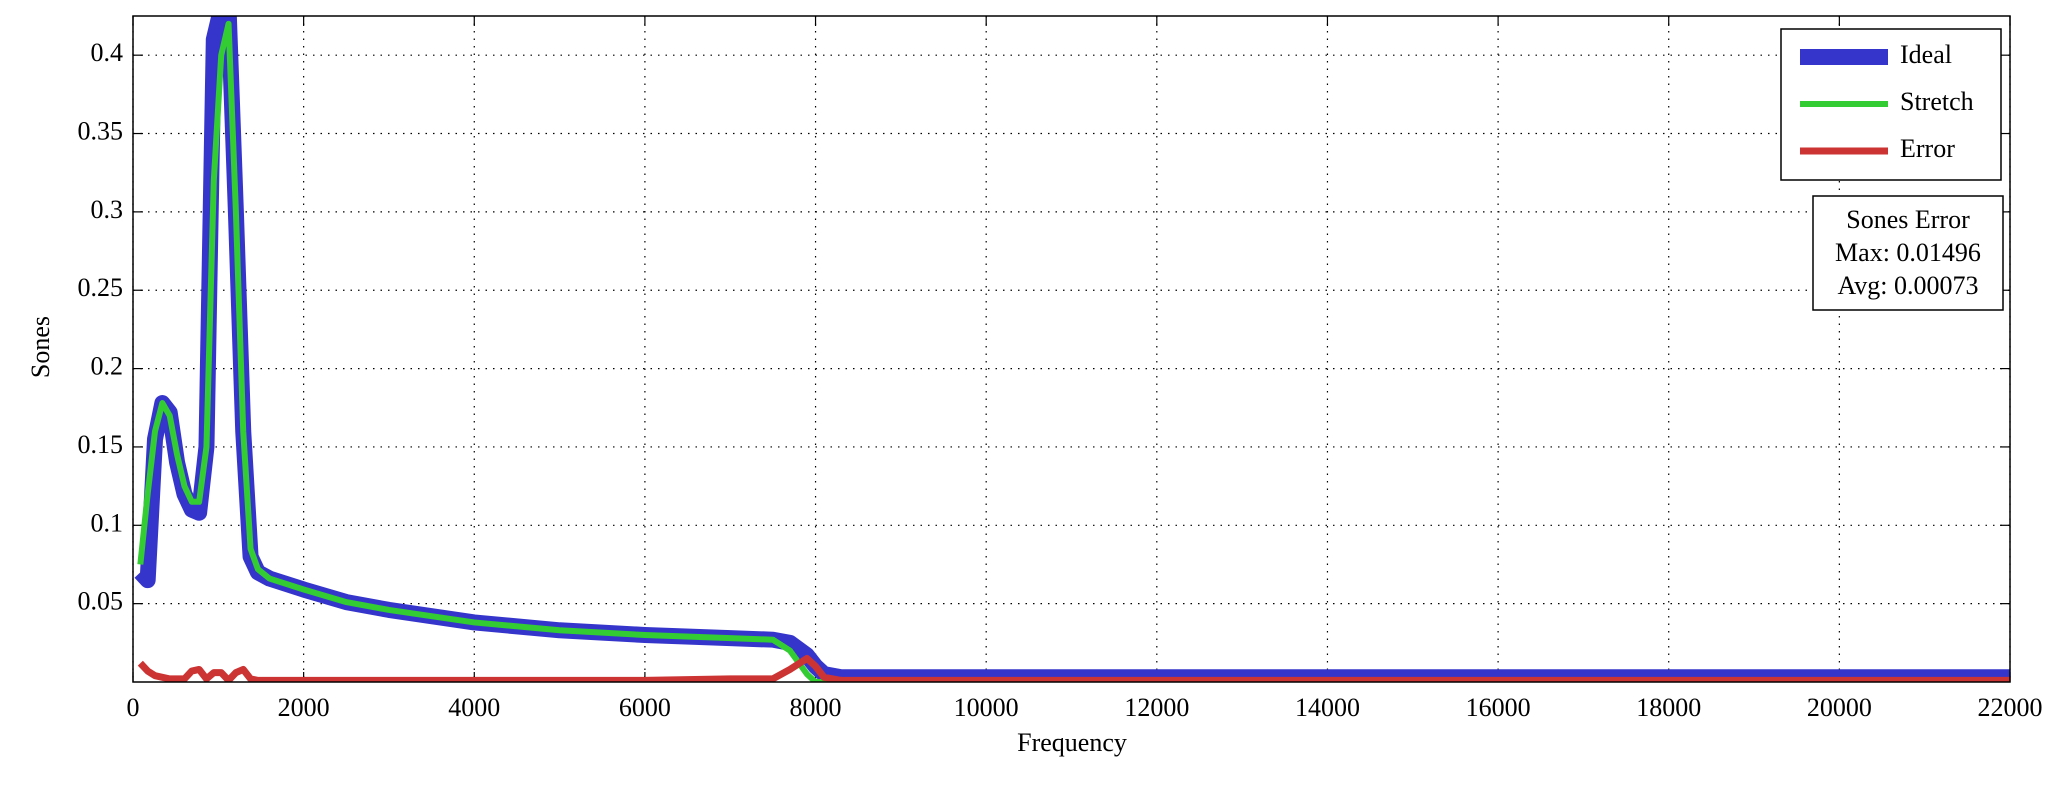 The height and width of the screenshot is (785, 2048). What do you see at coordinates (107, 209) in the screenshot?
I see `y-tick-label: 0.3` at bounding box center [107, 209].